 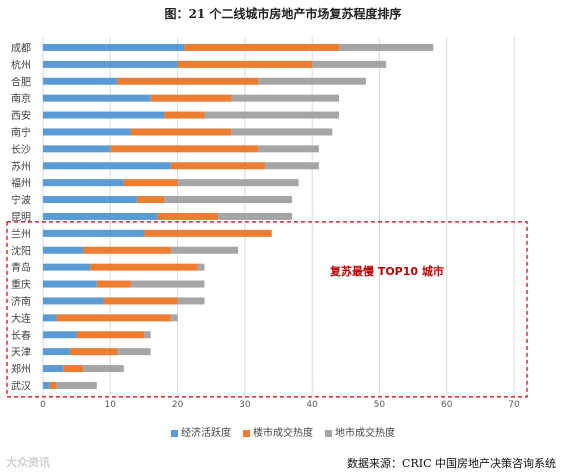 What do you see at coordinates (21, 81) in the screenshot?
I see `category-label: 合肥` at bounding box center [21, 81].